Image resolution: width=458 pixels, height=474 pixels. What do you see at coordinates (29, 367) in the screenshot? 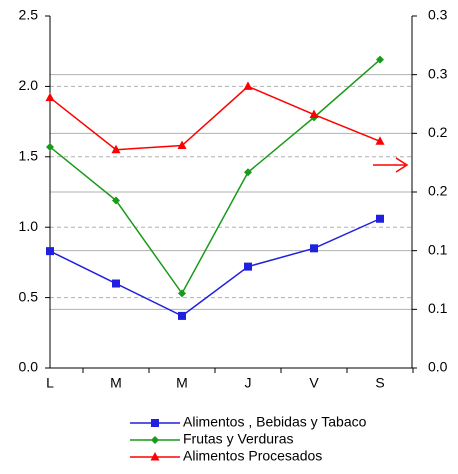
I see `y-tick-label: 0.0` at bounding box center [29, 367].